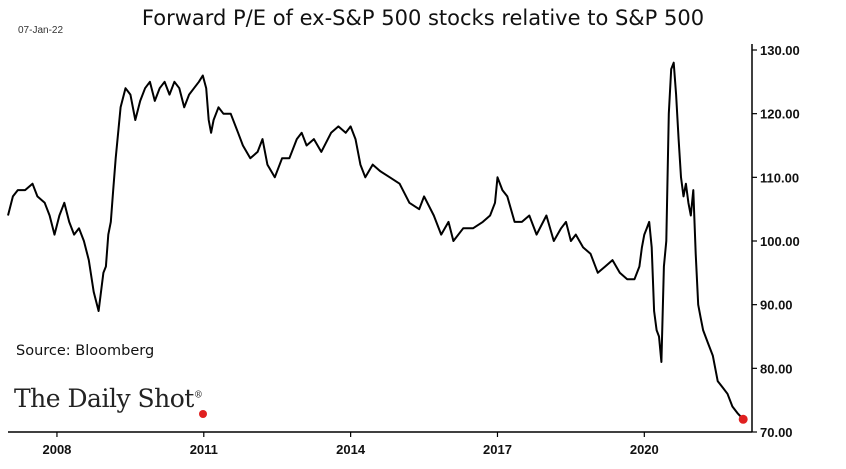  I want to click on x-tick-label: 2008, so click(56, 449).